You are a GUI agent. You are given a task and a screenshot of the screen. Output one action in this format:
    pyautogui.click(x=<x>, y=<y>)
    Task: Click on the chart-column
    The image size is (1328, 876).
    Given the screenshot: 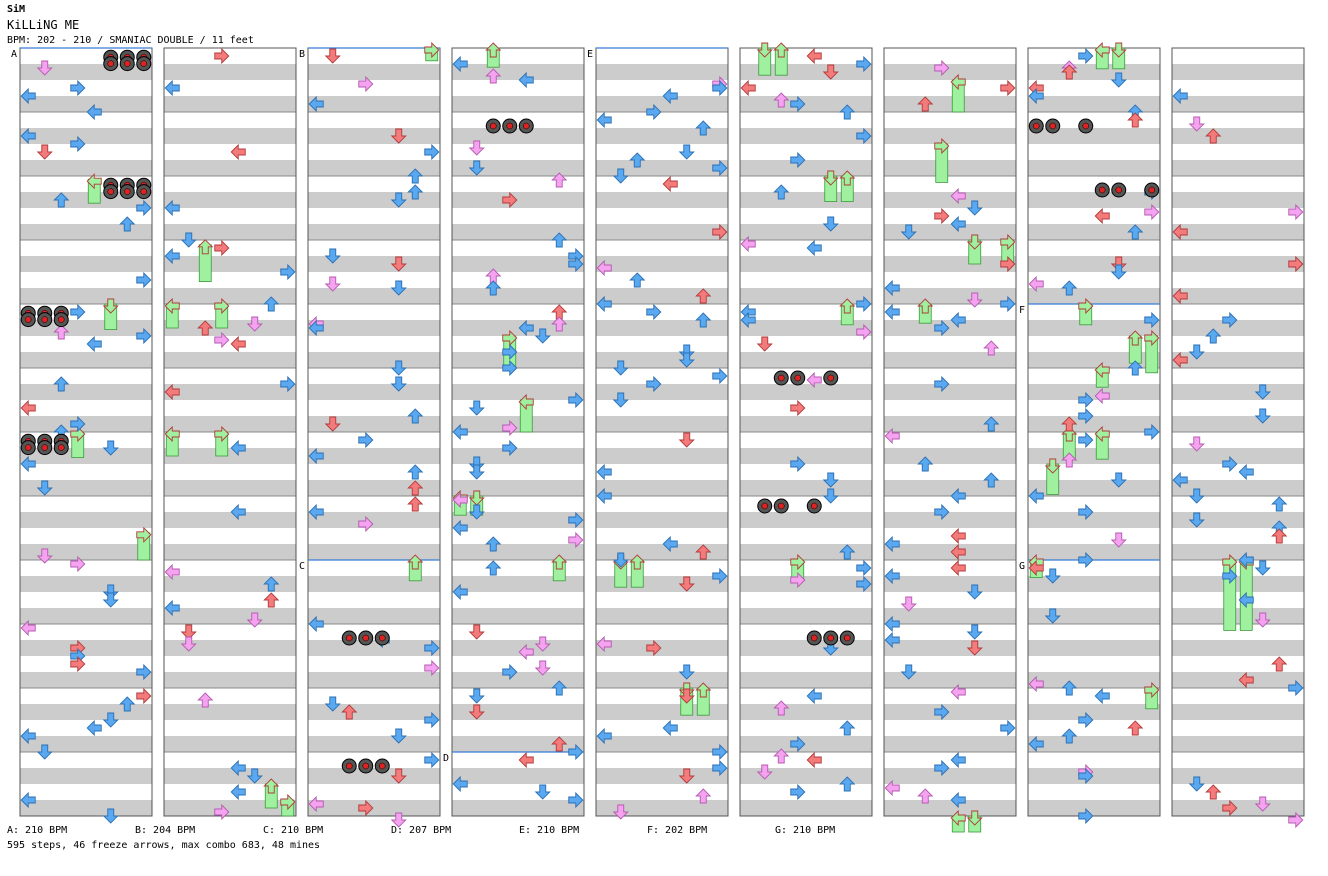 What is the action you would take?
    pyautogui.click(x=230, y=432)
    